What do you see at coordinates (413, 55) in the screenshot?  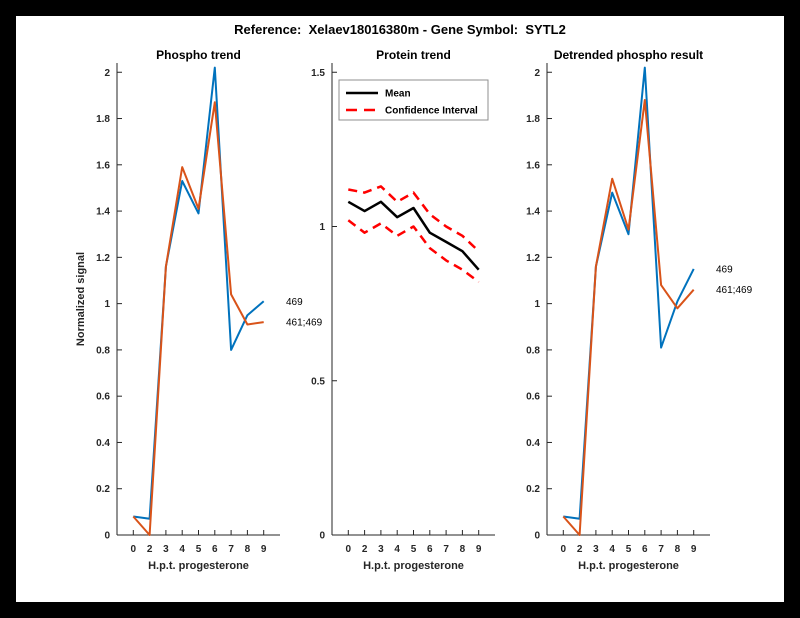 I see `chart-title: Protein trend` at bounding box center [413, 55].